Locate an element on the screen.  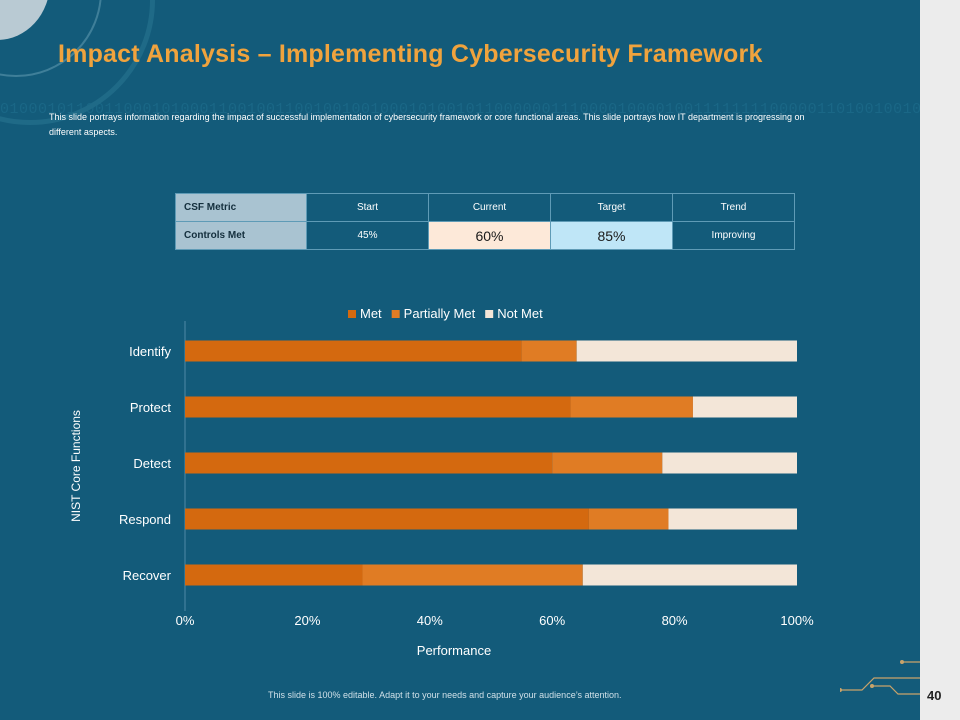
page-number: 40 is located at coordinates (934, 695).